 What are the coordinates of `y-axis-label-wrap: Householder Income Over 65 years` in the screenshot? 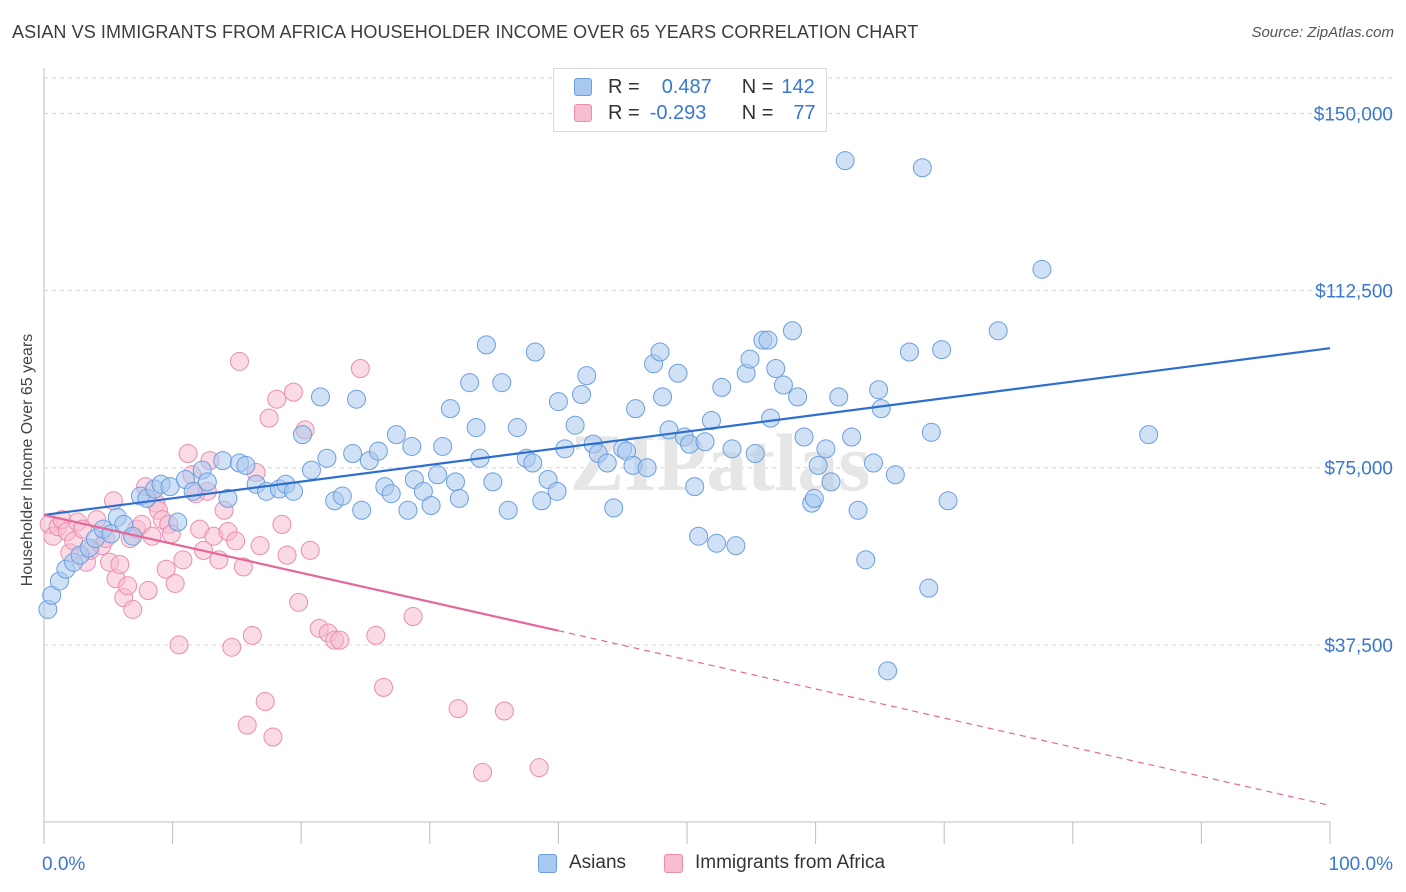 It's located at (28, 460).